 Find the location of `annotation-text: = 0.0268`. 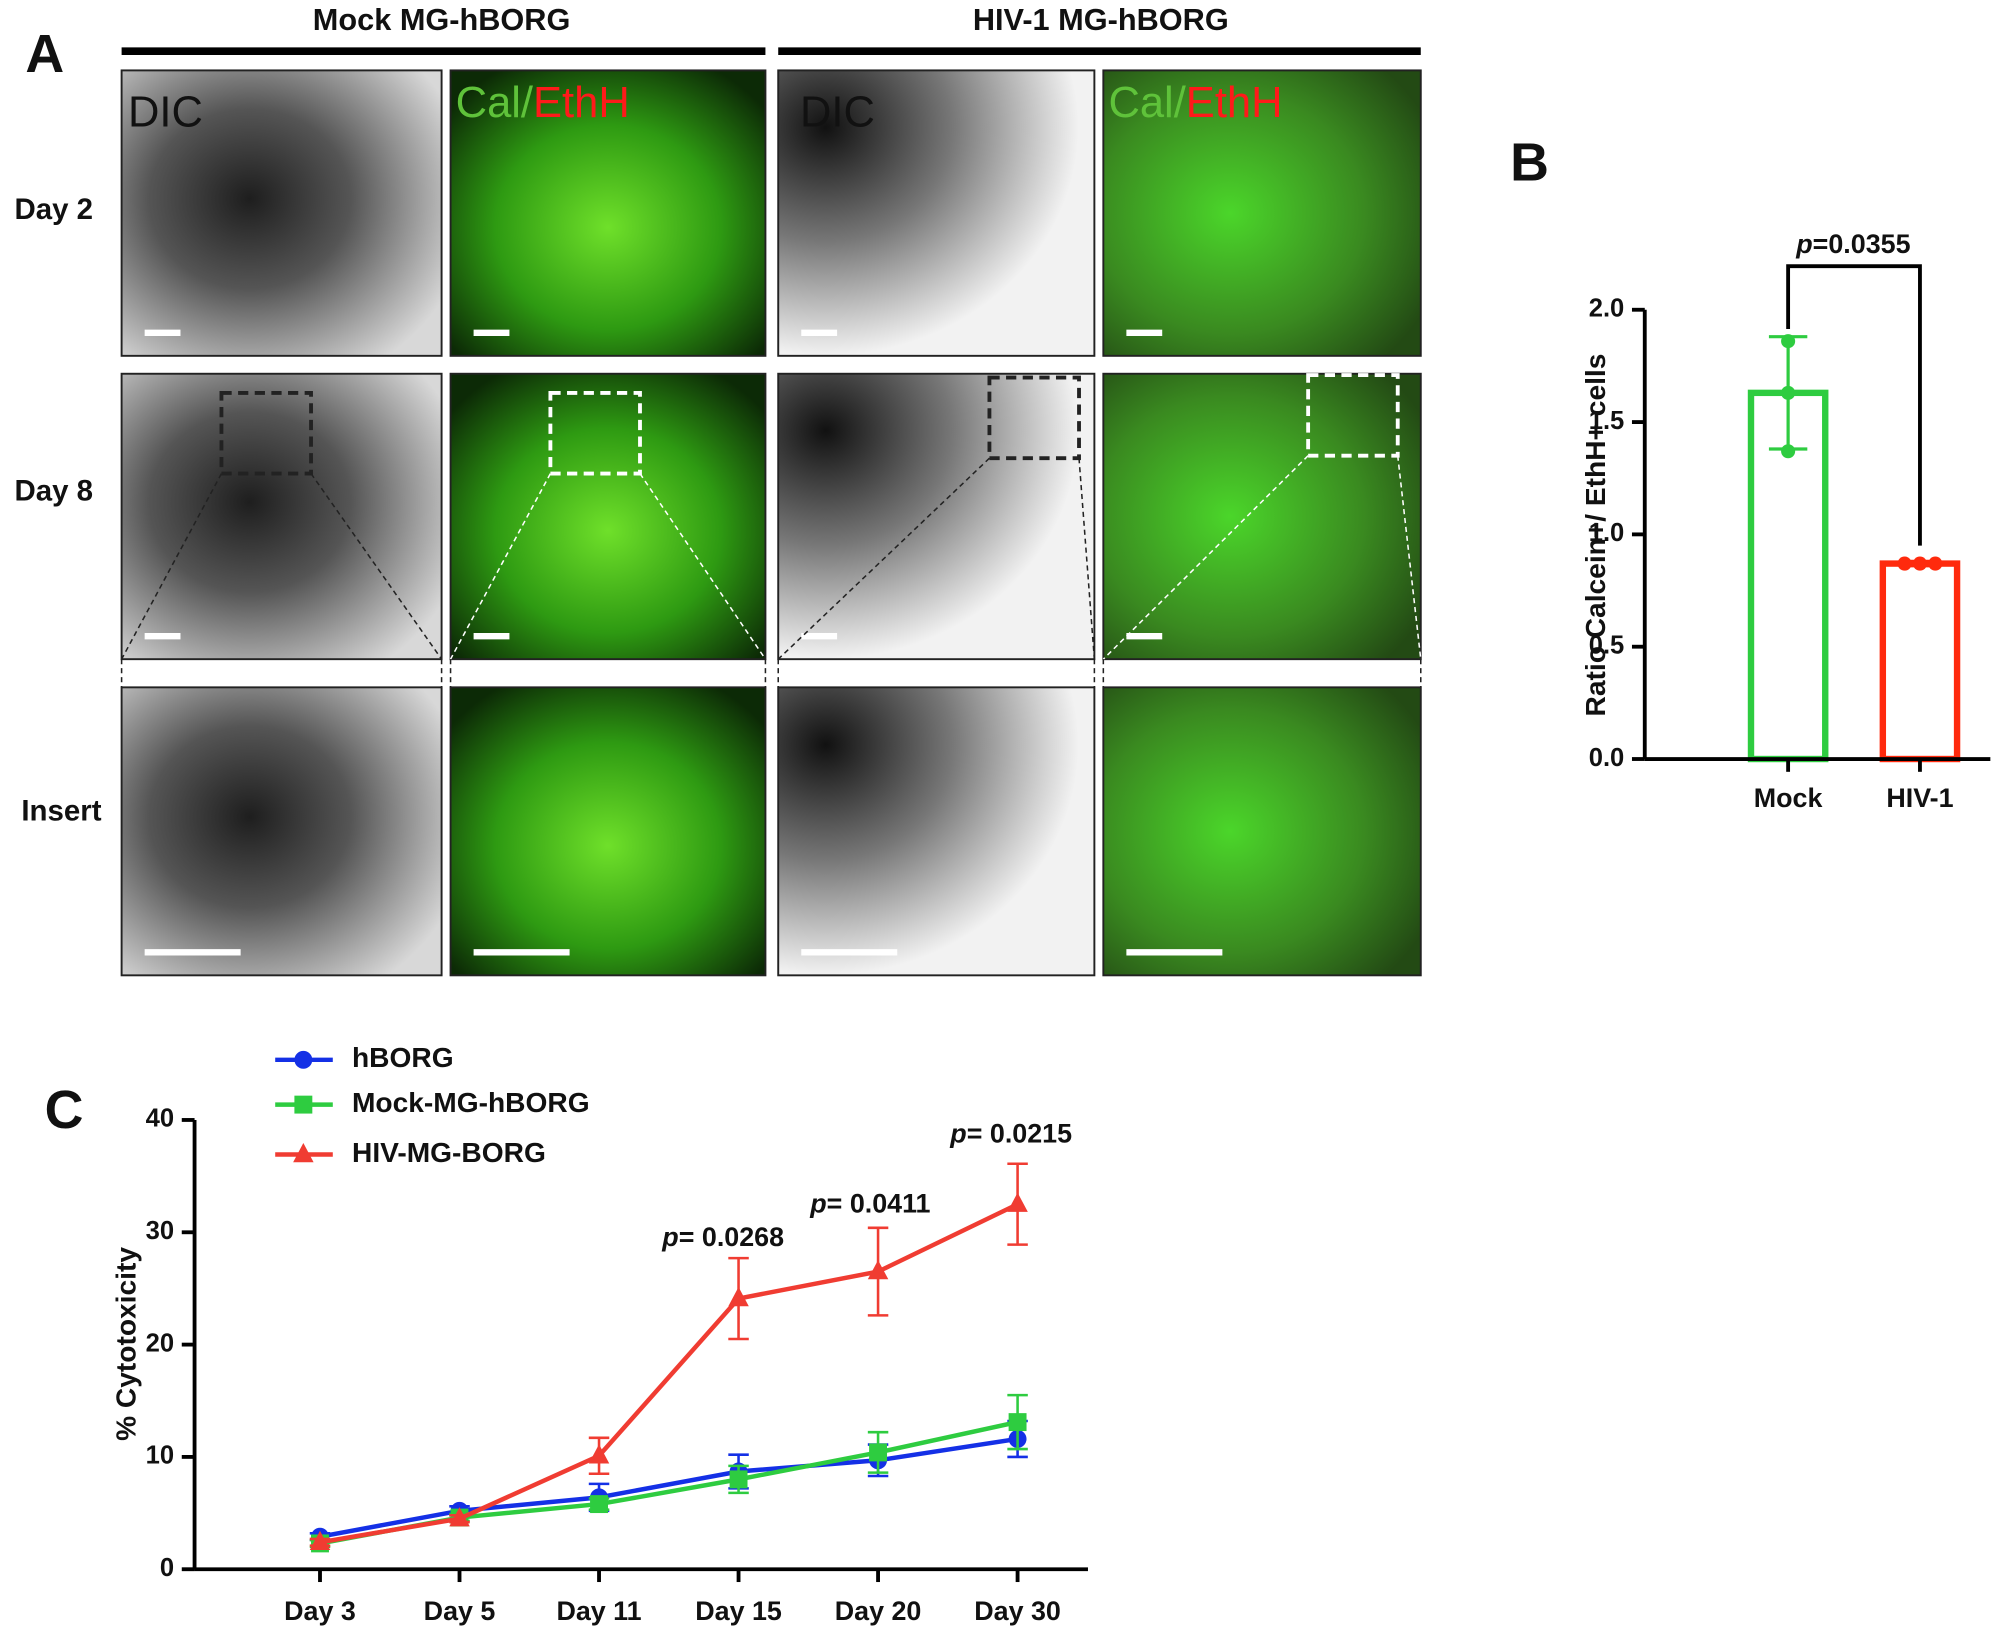

annotation-text: = 0.0268 is located at coordinates (731, 1237).